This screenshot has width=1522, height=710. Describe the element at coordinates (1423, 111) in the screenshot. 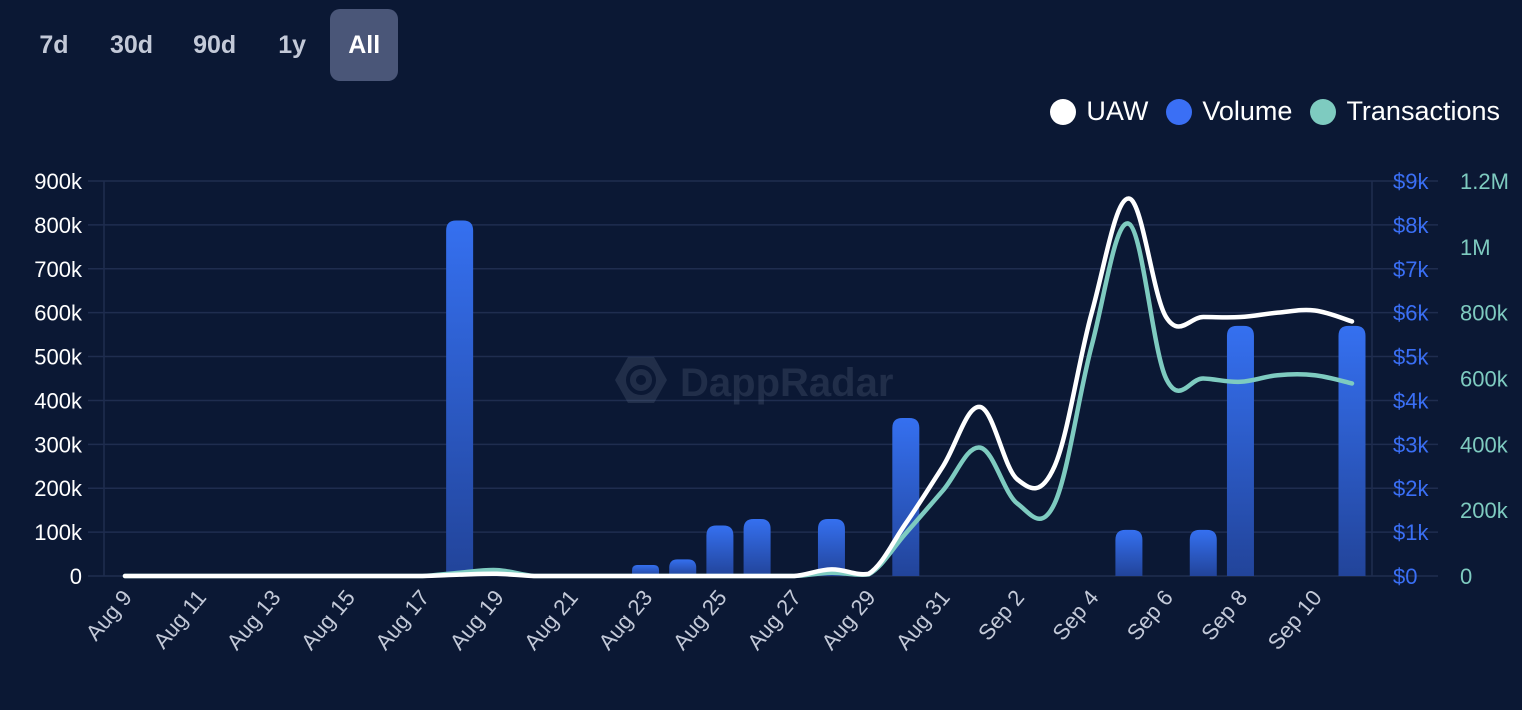

I see `legend-label-transactions: Transactions` at that location.